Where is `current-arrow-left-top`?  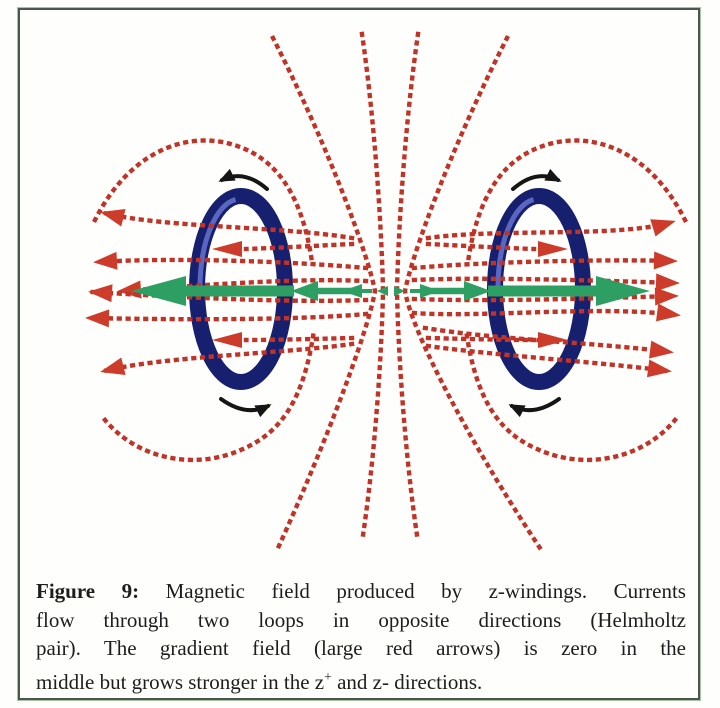 current-arrow-left-top is located at coordinates (243, 179).